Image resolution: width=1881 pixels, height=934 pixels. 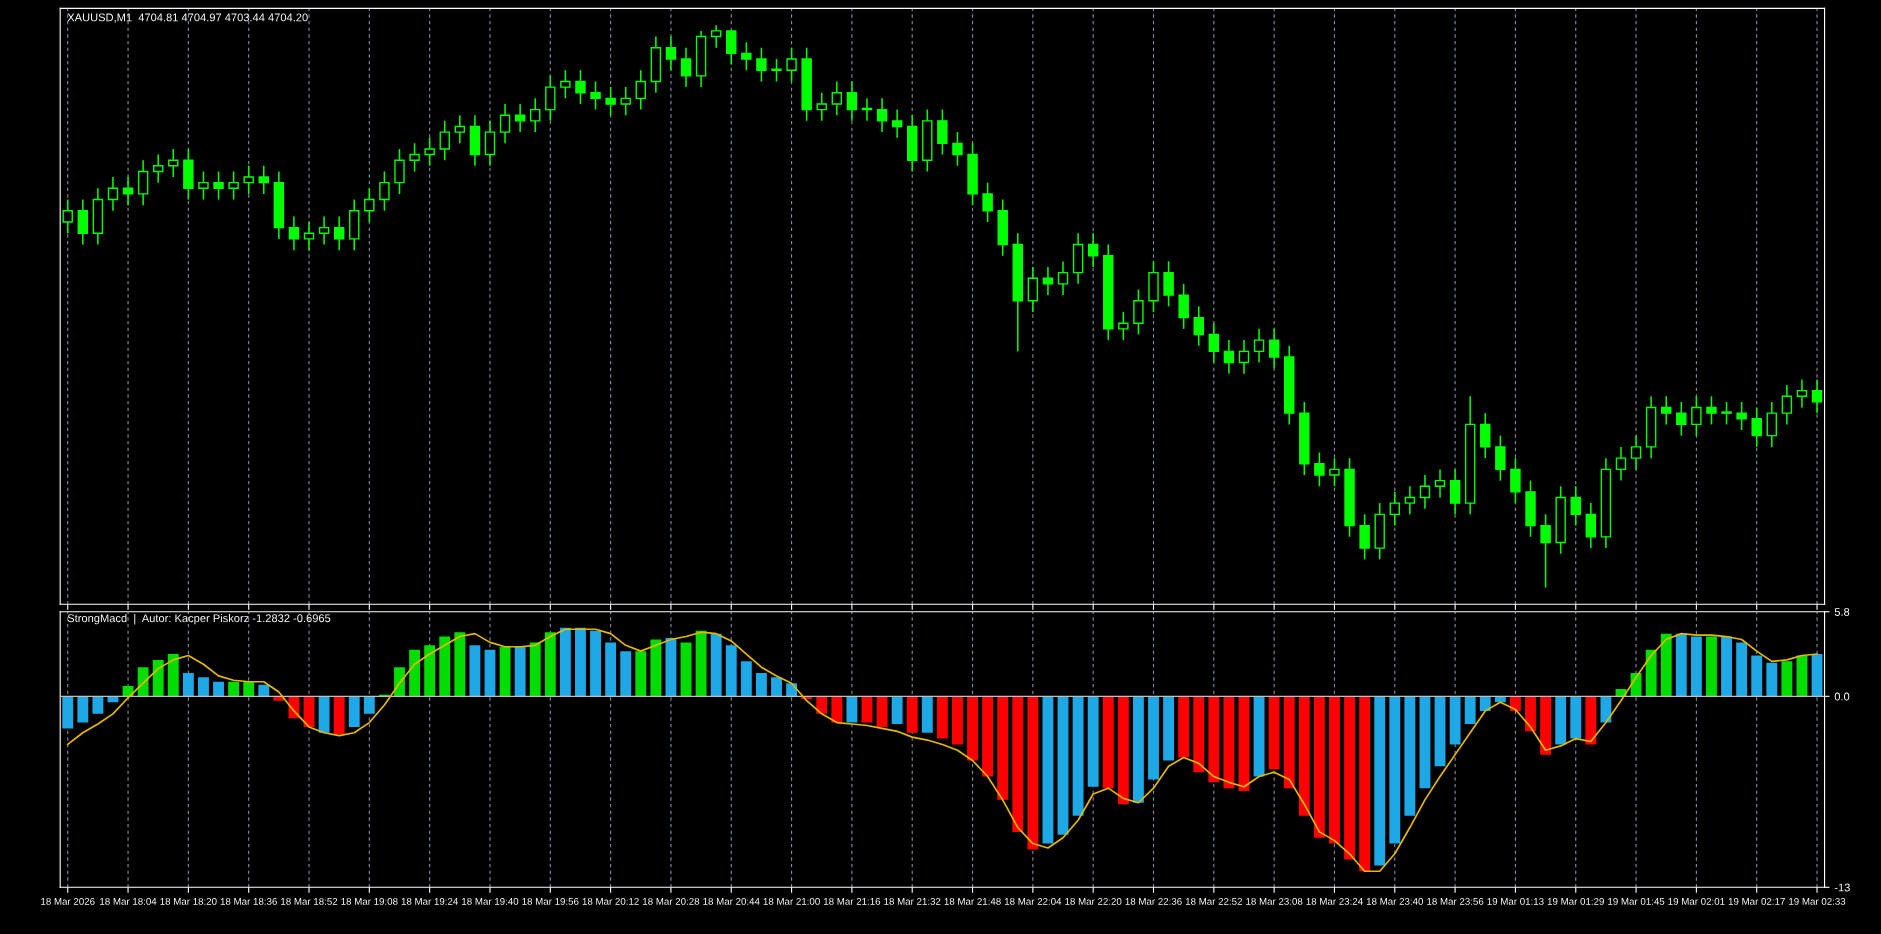 I want to click on x-tick-label: 18 Mar 21:16, so click(x=852, y=901).